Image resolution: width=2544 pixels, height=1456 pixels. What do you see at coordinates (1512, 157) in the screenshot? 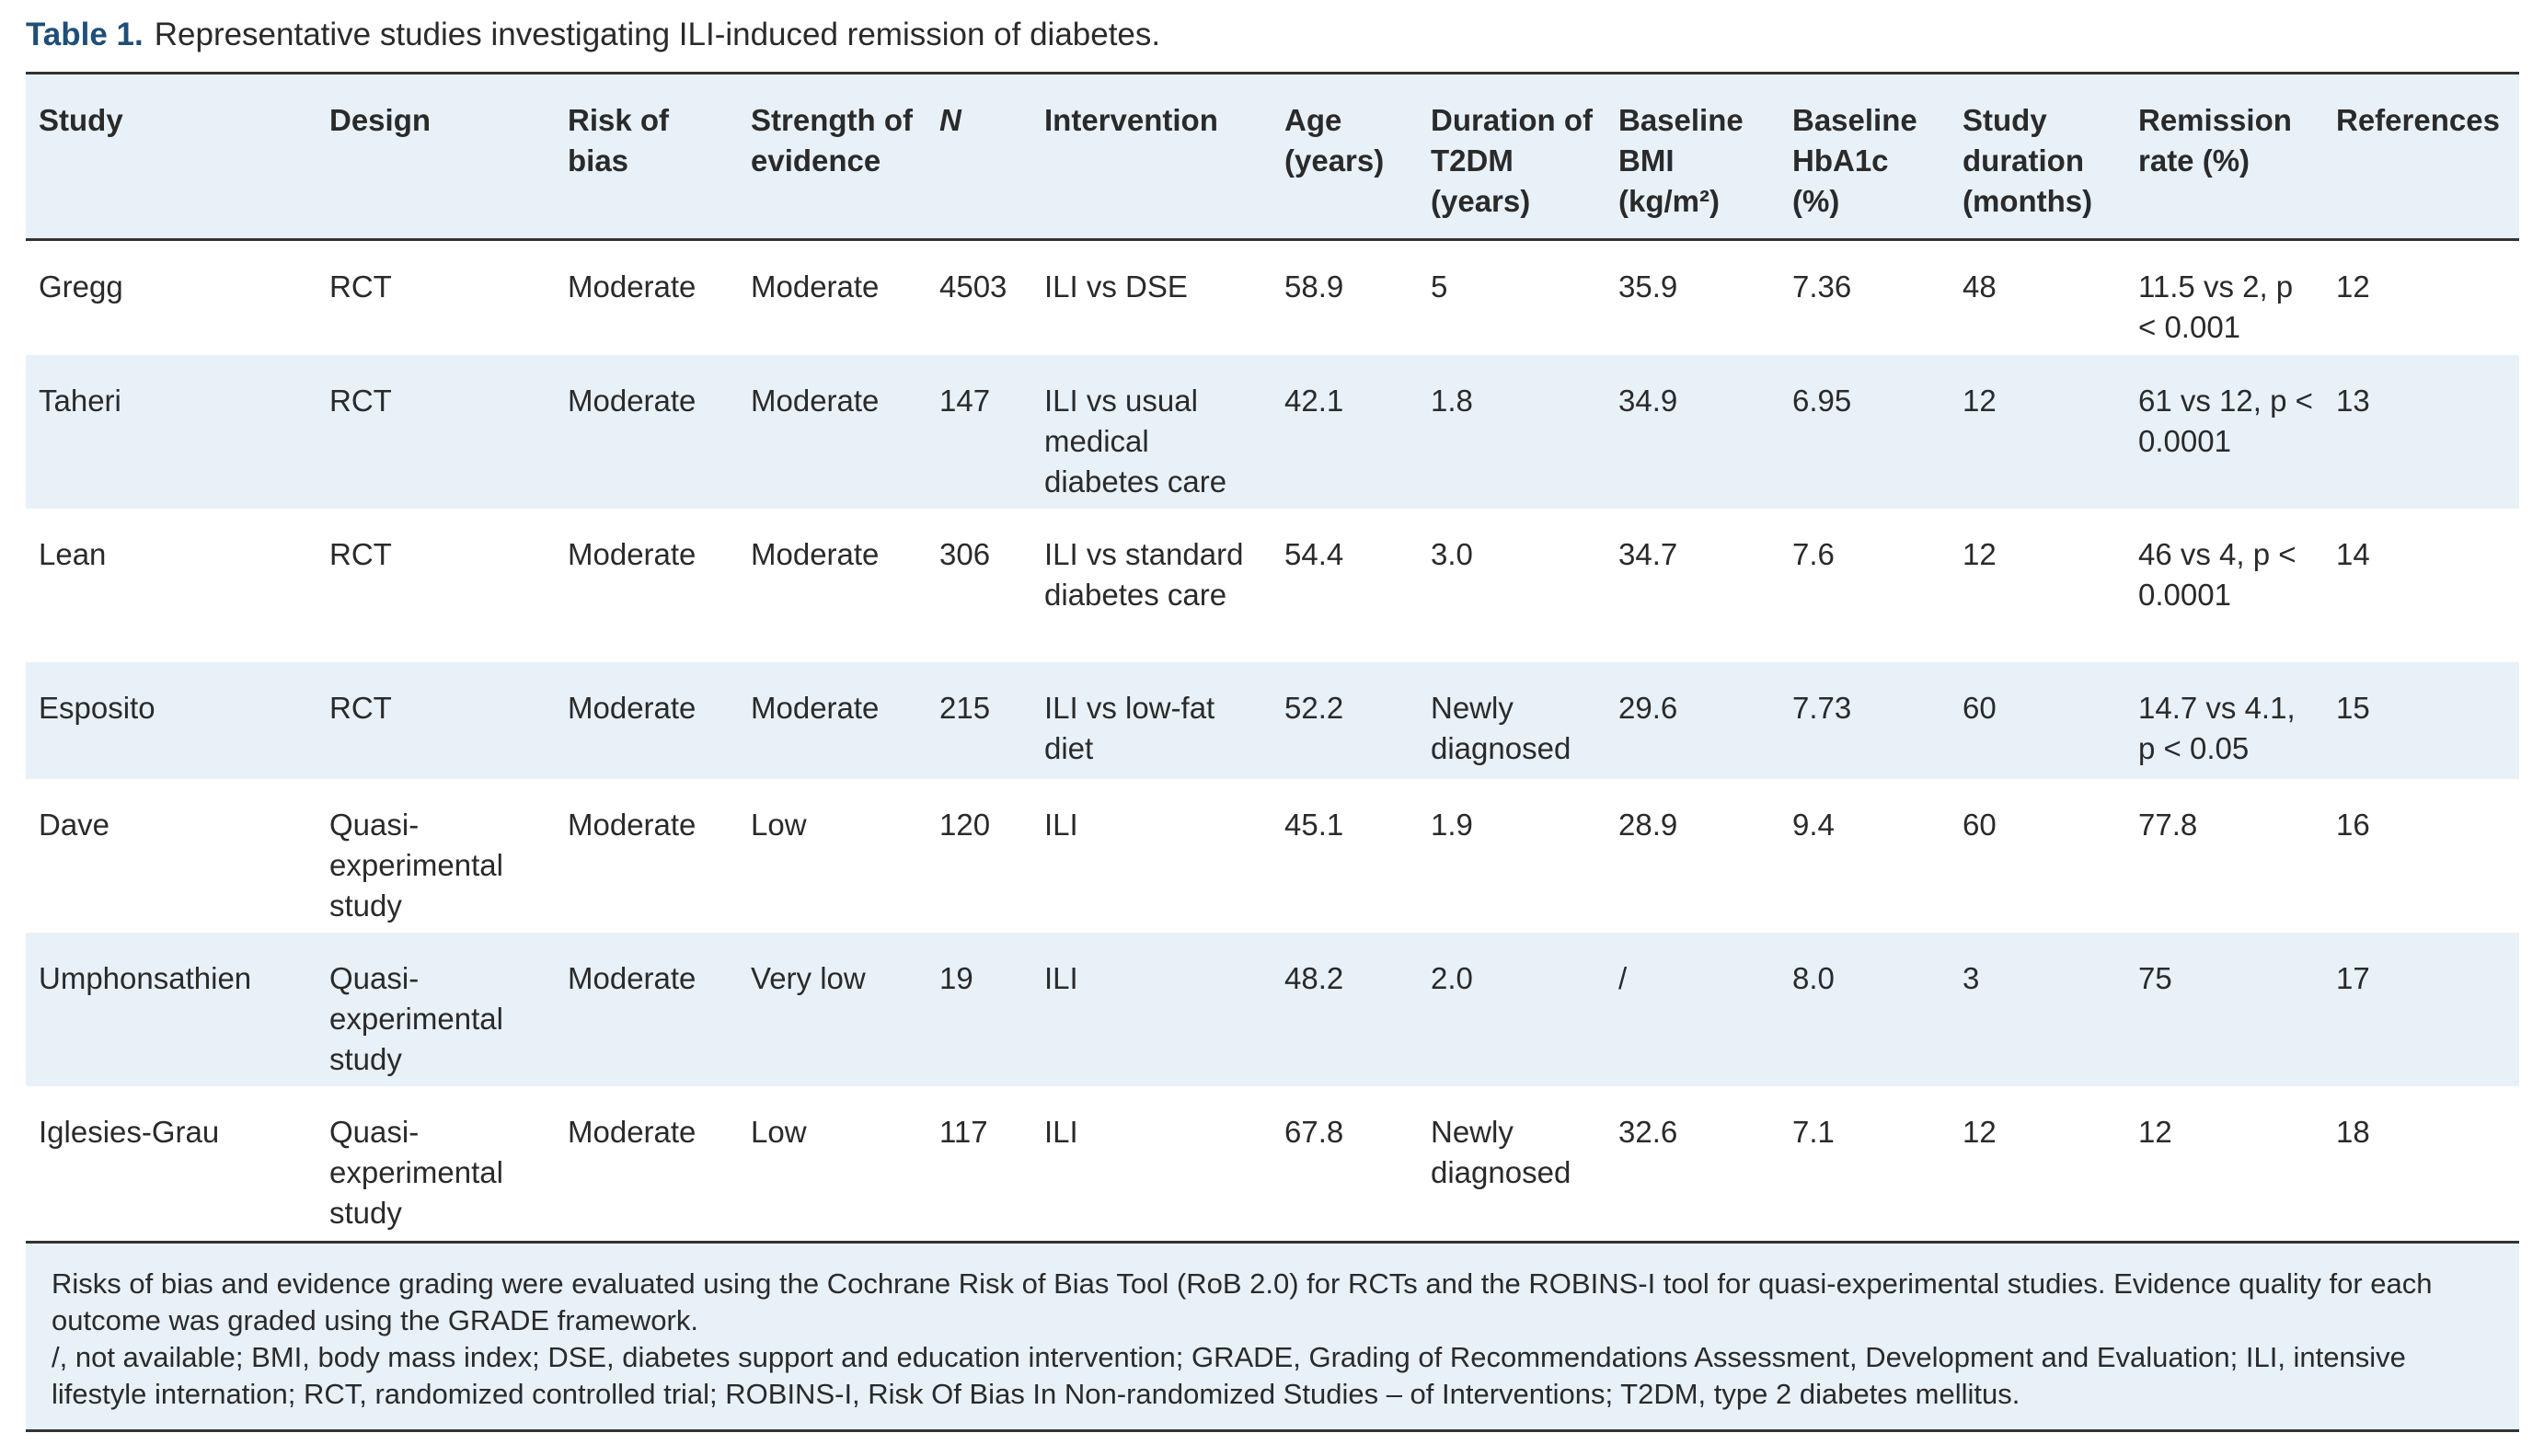
I see `column-header: Duration of T2DM (years)` at bounding box center [1512, 157].